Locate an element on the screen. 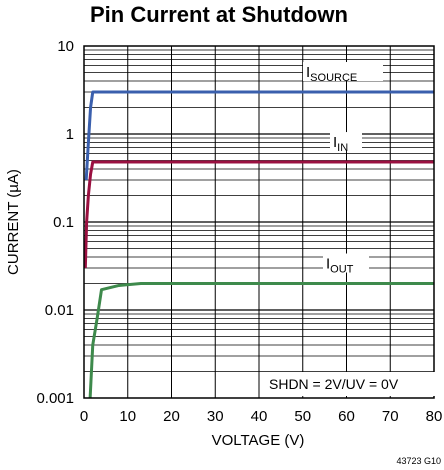 This screenshot has width=444, height=470. annotation-text: SHDN = 2V/UV = 0V is located at coordinates (334, 384).